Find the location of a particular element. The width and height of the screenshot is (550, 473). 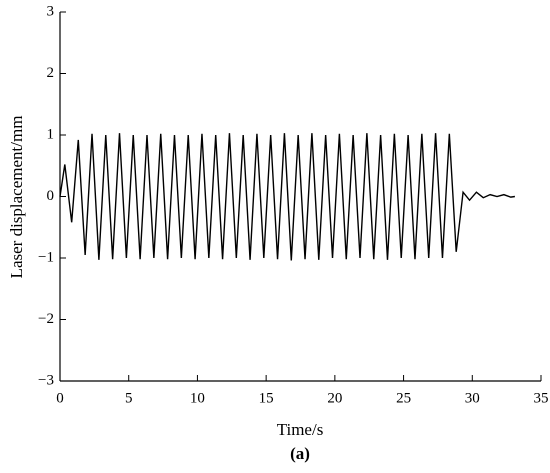

x-tick-label: 5 is located at coordinates (129, 398).